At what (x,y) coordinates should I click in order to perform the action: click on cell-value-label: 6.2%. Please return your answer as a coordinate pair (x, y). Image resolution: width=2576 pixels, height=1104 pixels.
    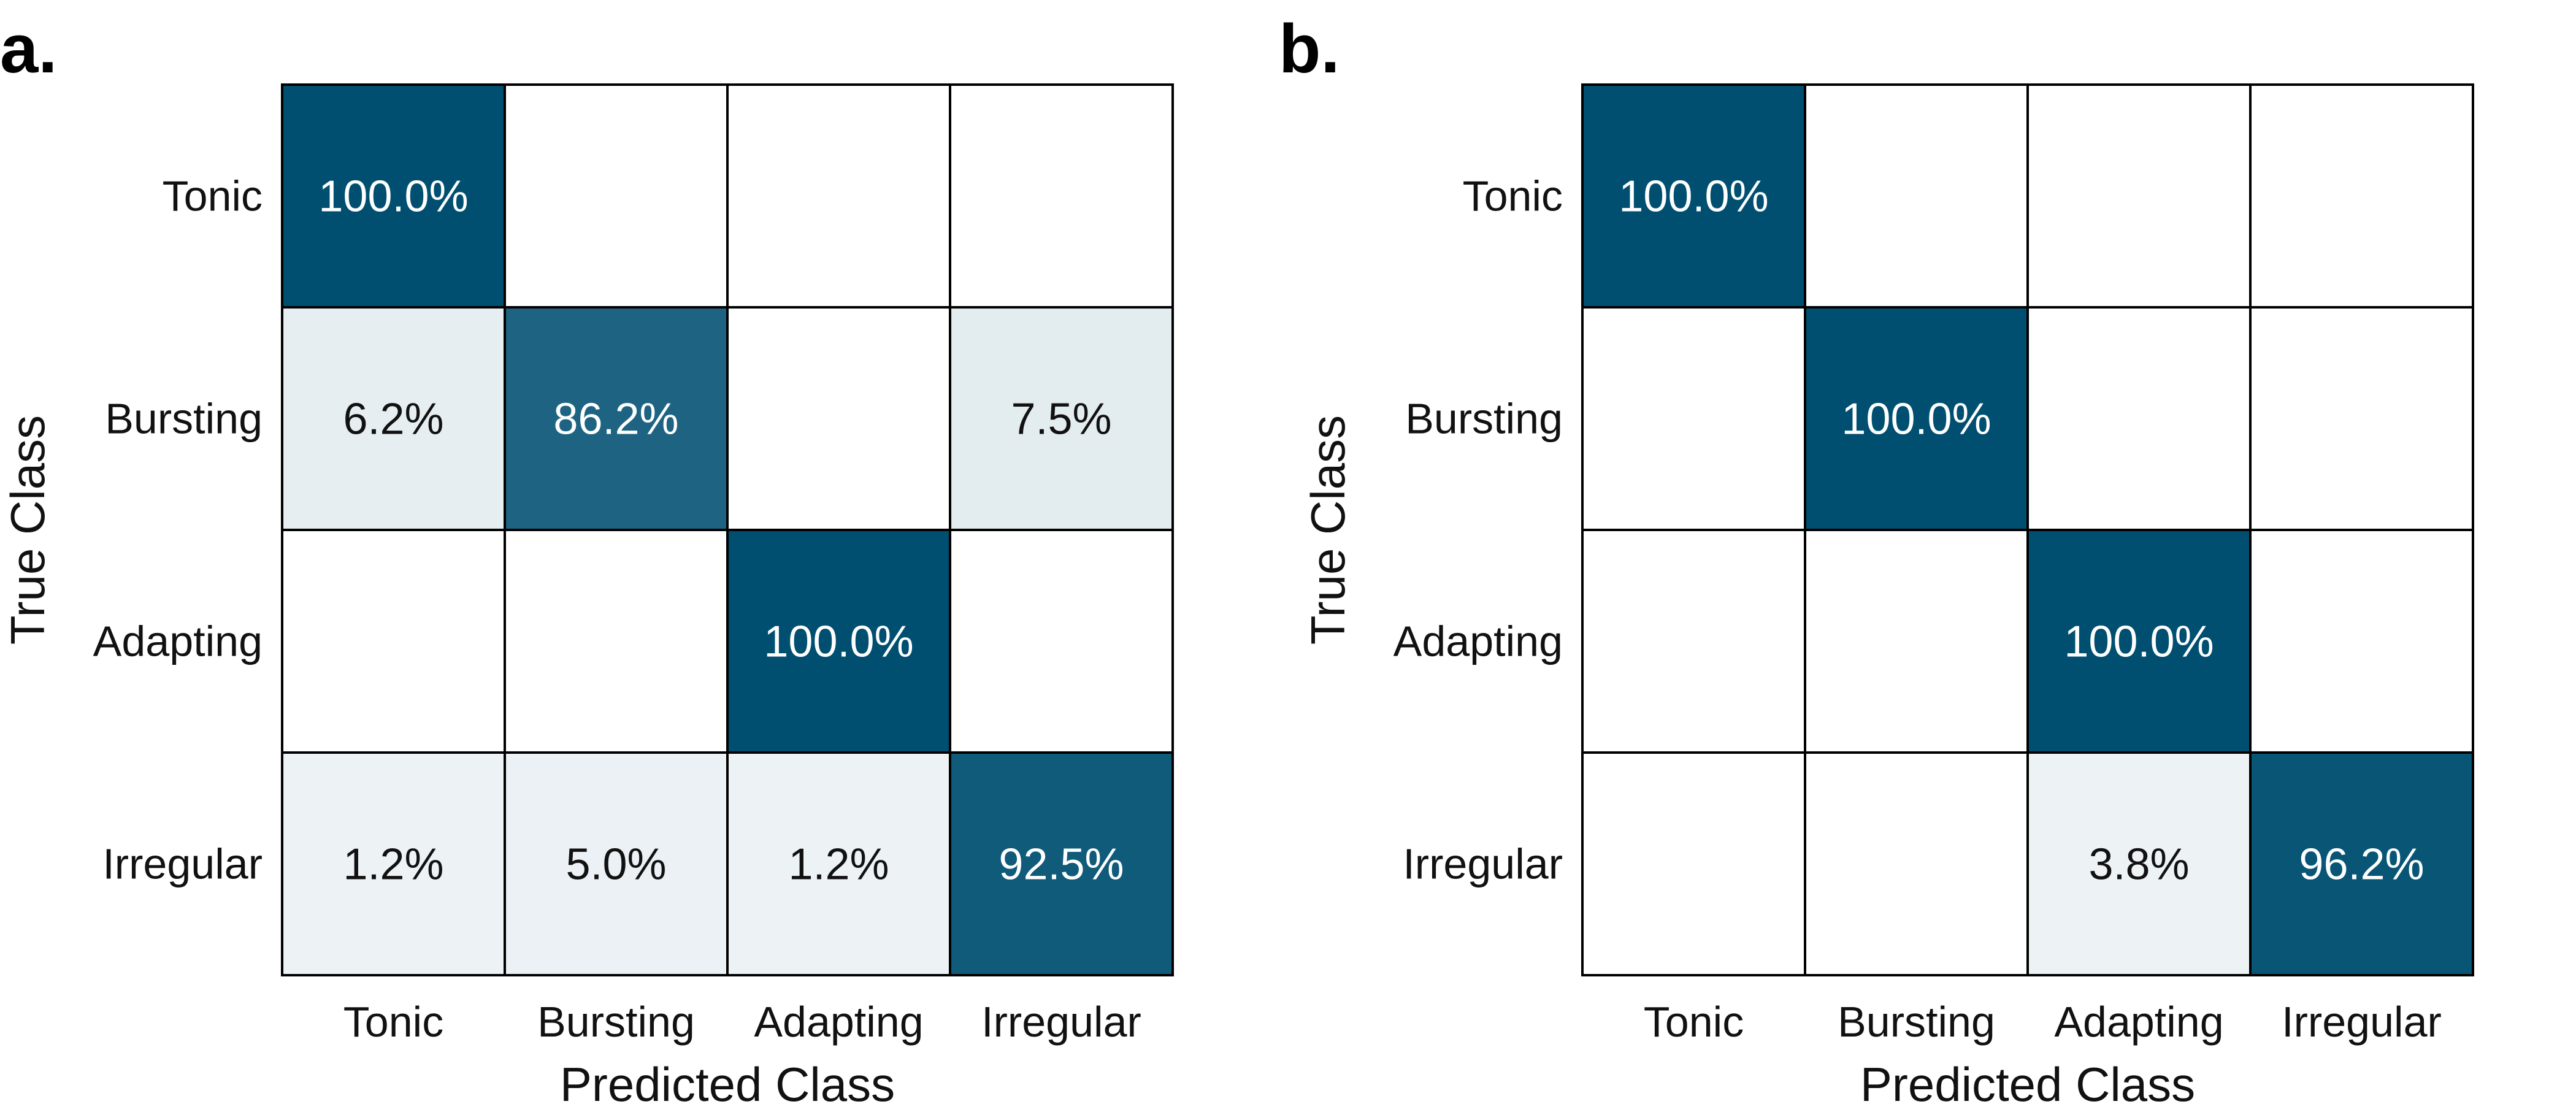
    Looking at the image, I should click on (393, 419).